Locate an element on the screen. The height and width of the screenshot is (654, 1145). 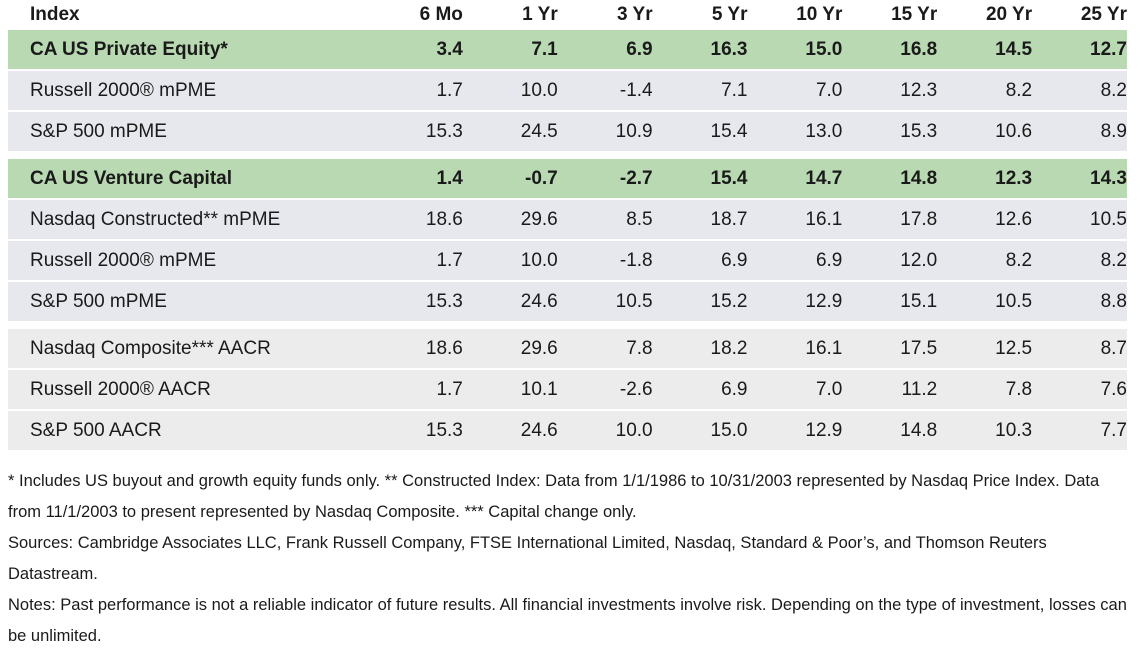
table-cell: 12.0 is located at coordinates (890, 261).